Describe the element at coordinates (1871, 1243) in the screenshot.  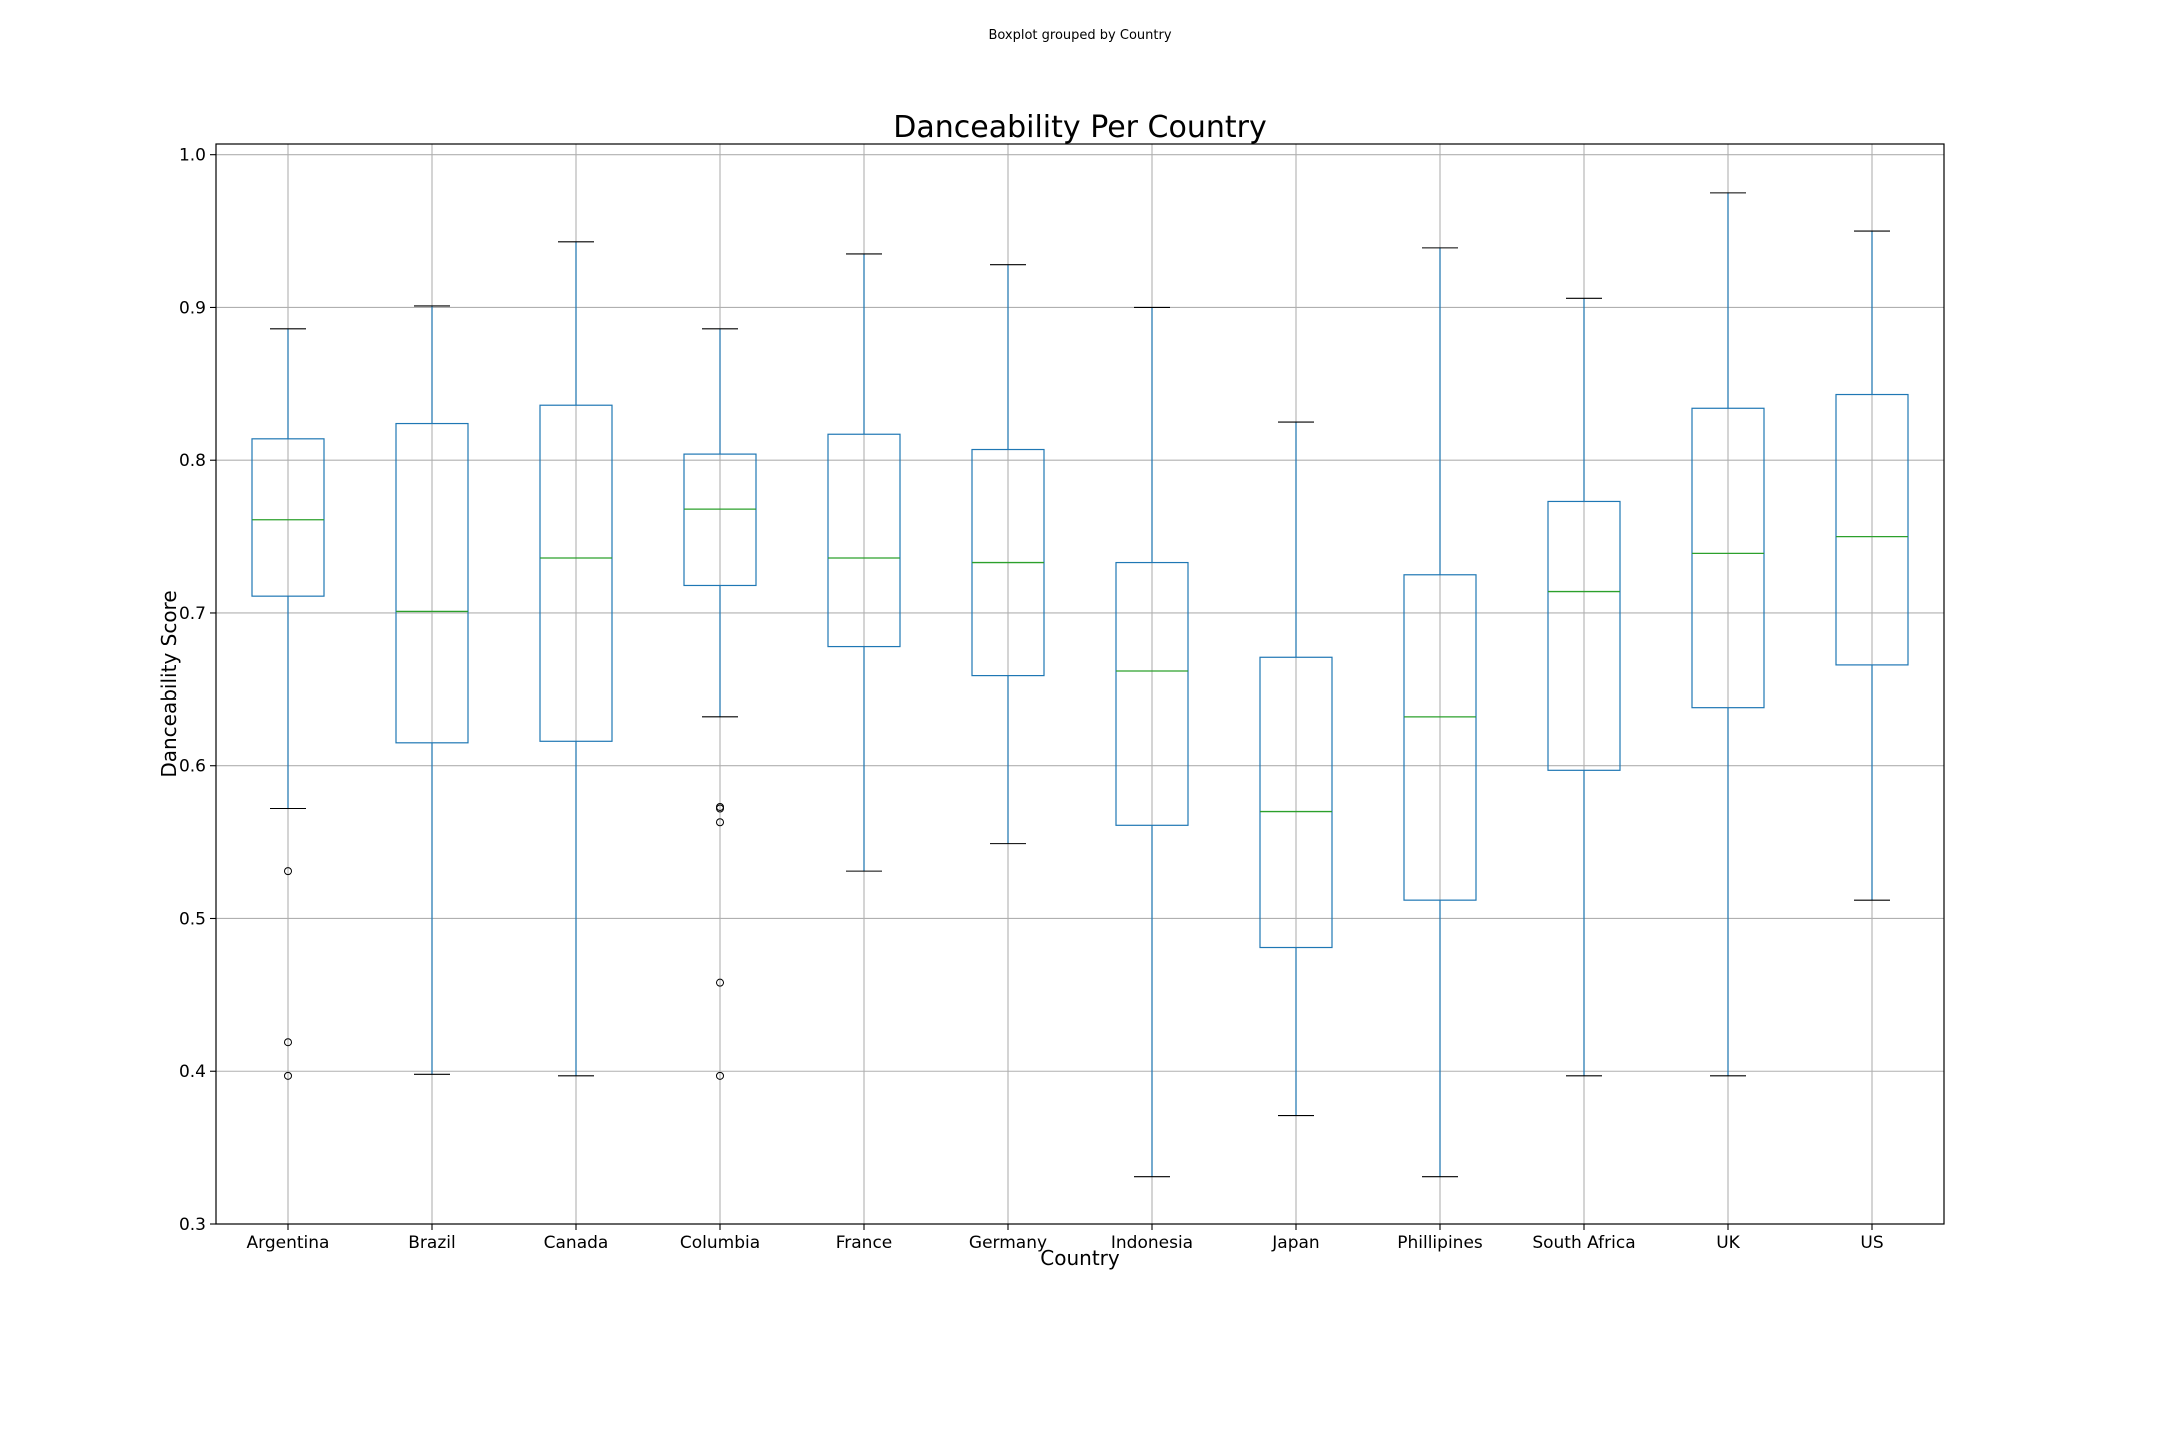
I see `x-tick-label: US` at that location.